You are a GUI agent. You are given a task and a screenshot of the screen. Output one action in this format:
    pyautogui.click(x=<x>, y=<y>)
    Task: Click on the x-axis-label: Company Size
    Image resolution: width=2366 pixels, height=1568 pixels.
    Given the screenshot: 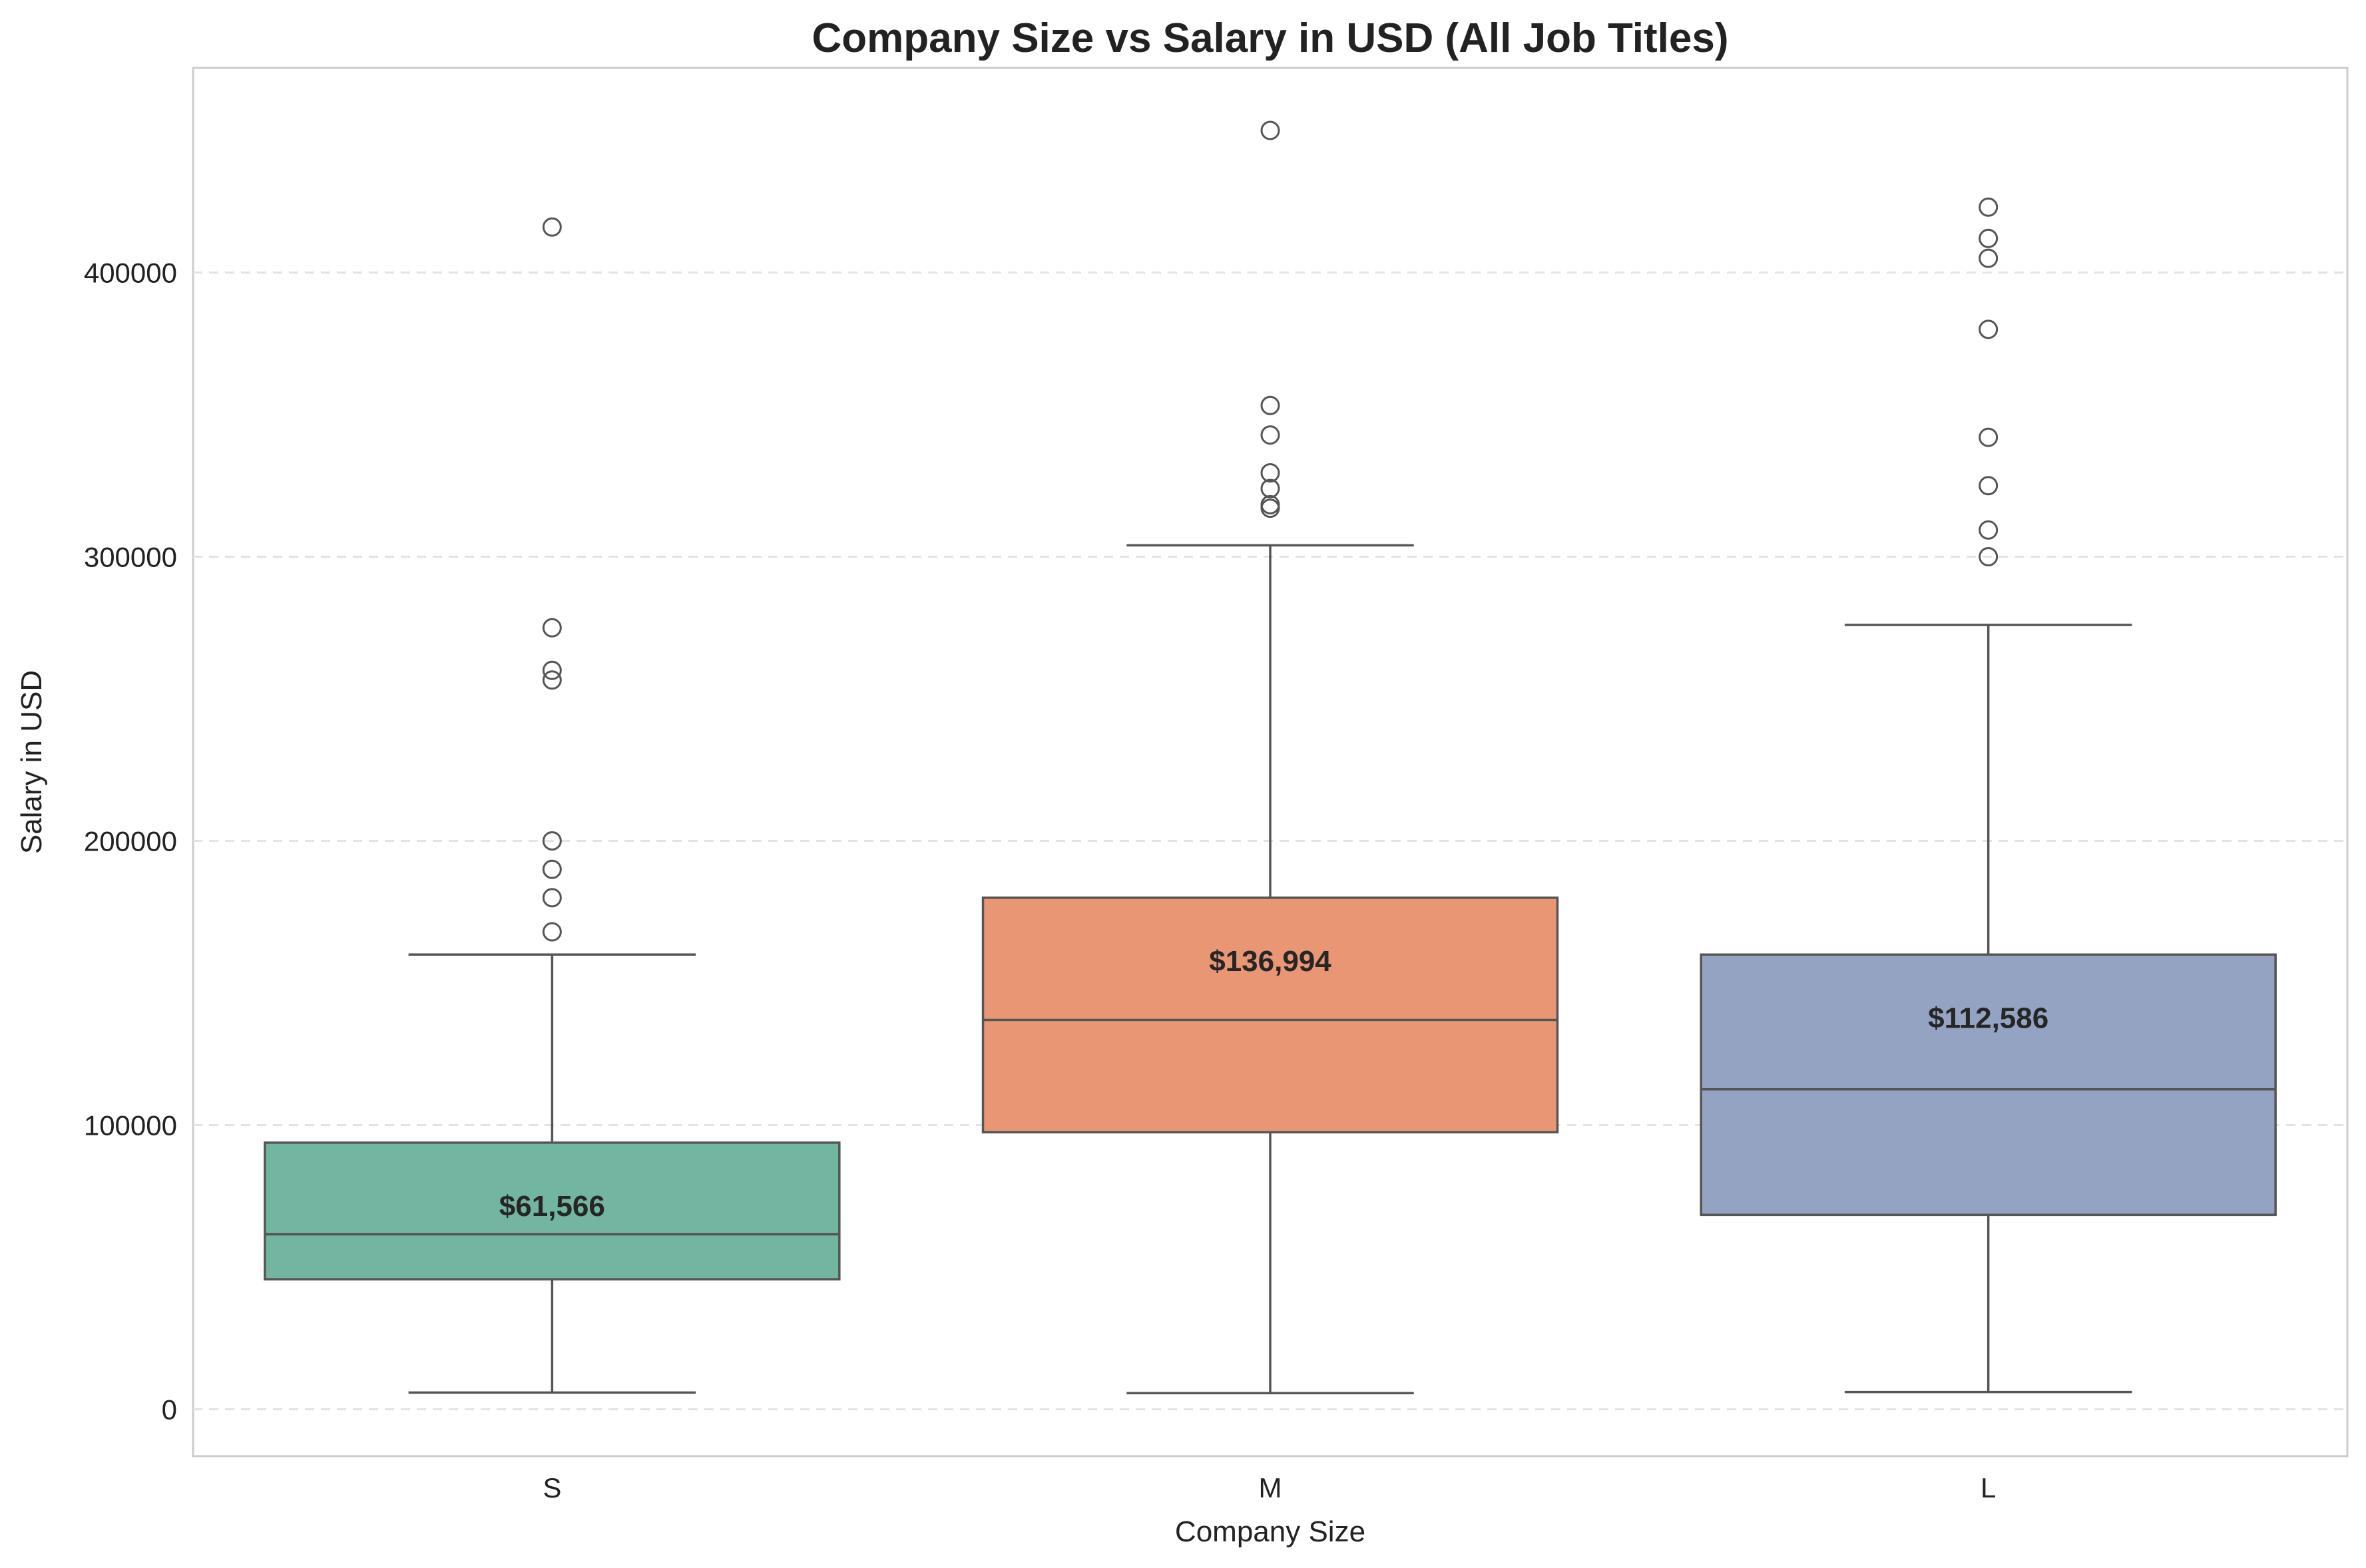 What is the action you would take?
    pyautogui.click(x=1270, y=1531)
    